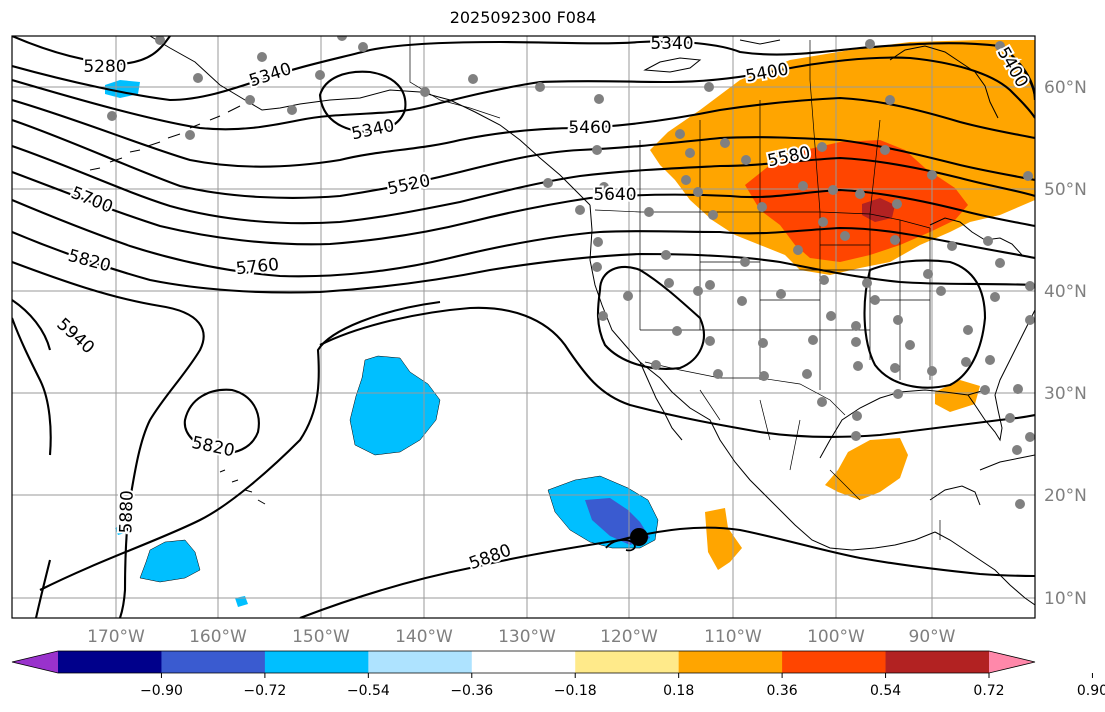 Image resolution: width=1105 pixels, height=712 pixels. Describe the element at coordinates (745, 388) in the screenshot. I see `us-mexico-border` at that location.